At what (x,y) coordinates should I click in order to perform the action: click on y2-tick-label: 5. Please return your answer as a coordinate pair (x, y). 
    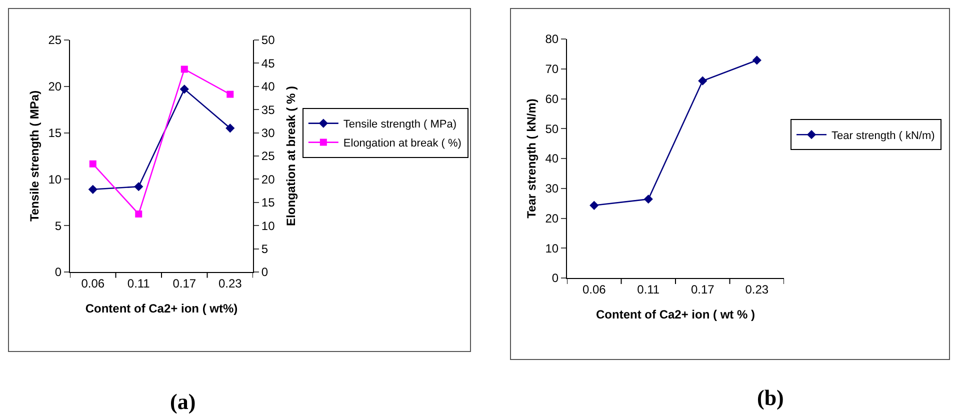
    Looking at the image, I should click on (264, 249).